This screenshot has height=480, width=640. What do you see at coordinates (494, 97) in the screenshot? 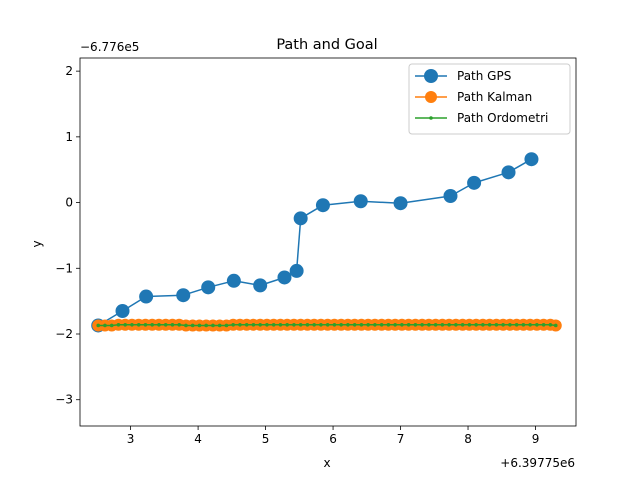
I see `legend-label-kalman: Path Kalman` at bounding box center [494, 97].